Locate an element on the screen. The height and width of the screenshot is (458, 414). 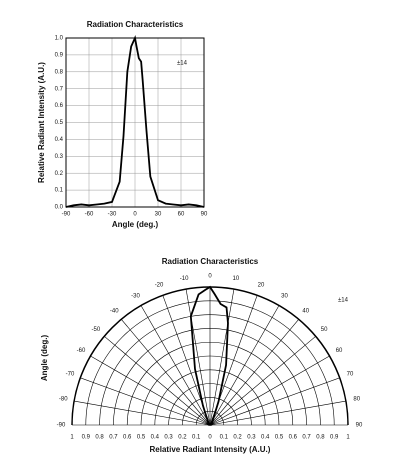
angle-tick-label: 60 is located at coordinates (339, 351).